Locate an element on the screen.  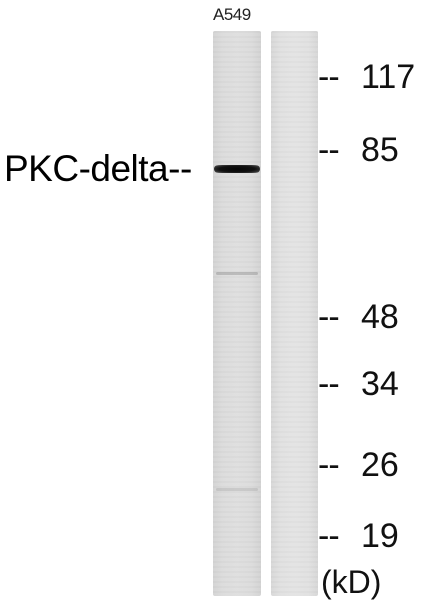
lane-a549 is located at coordinates (237, 313).